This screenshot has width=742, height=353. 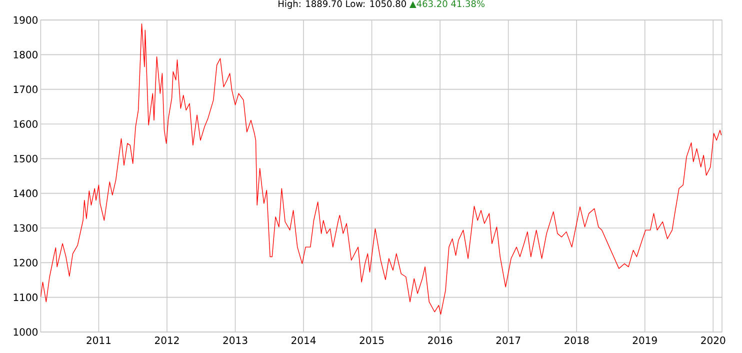 What do you see at coordinates (235, 340) in the screenshot?
I see `x-tick-label: 2013` at bounding box center [235, 340].